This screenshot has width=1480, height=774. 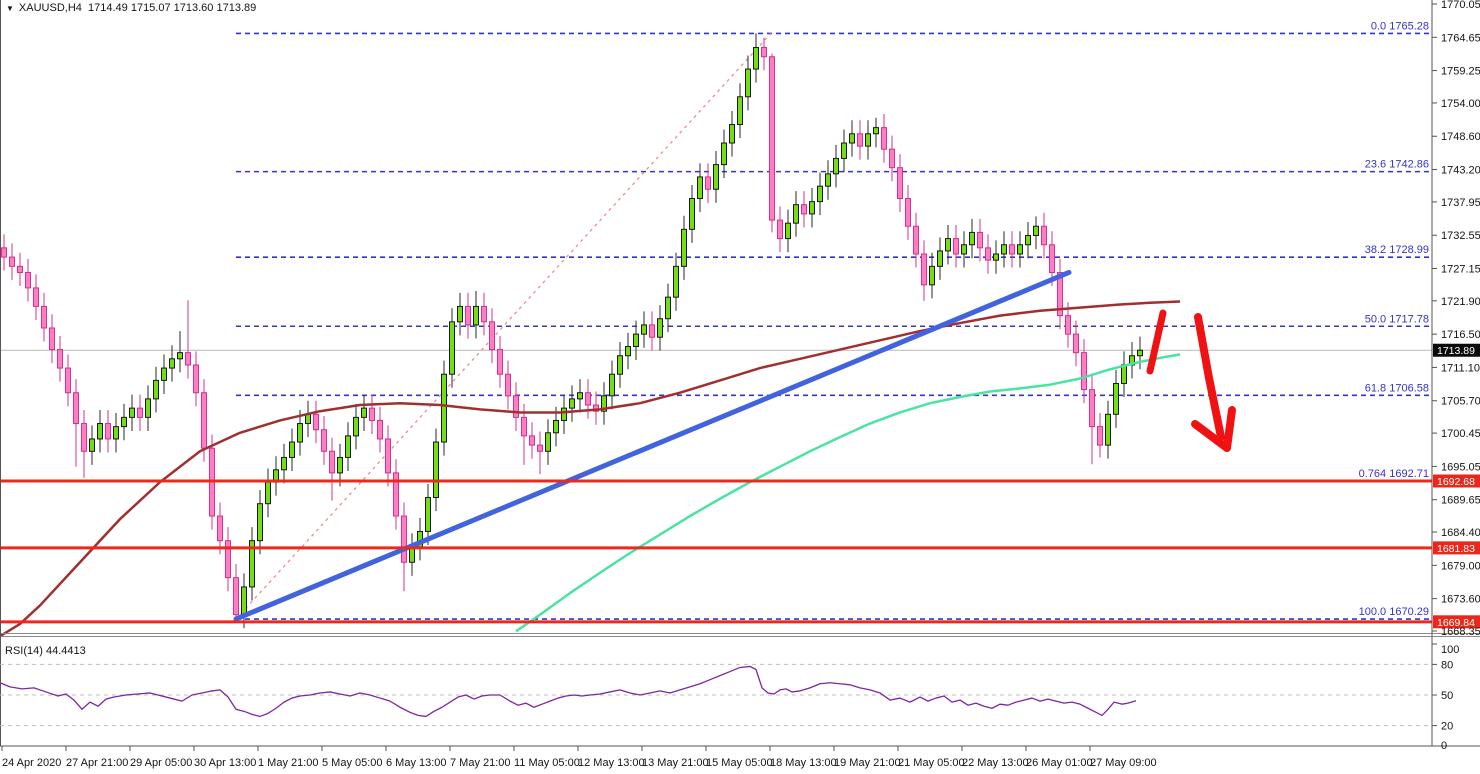 I want to click on down-arrow-icon, so click(x=1213, y=429).